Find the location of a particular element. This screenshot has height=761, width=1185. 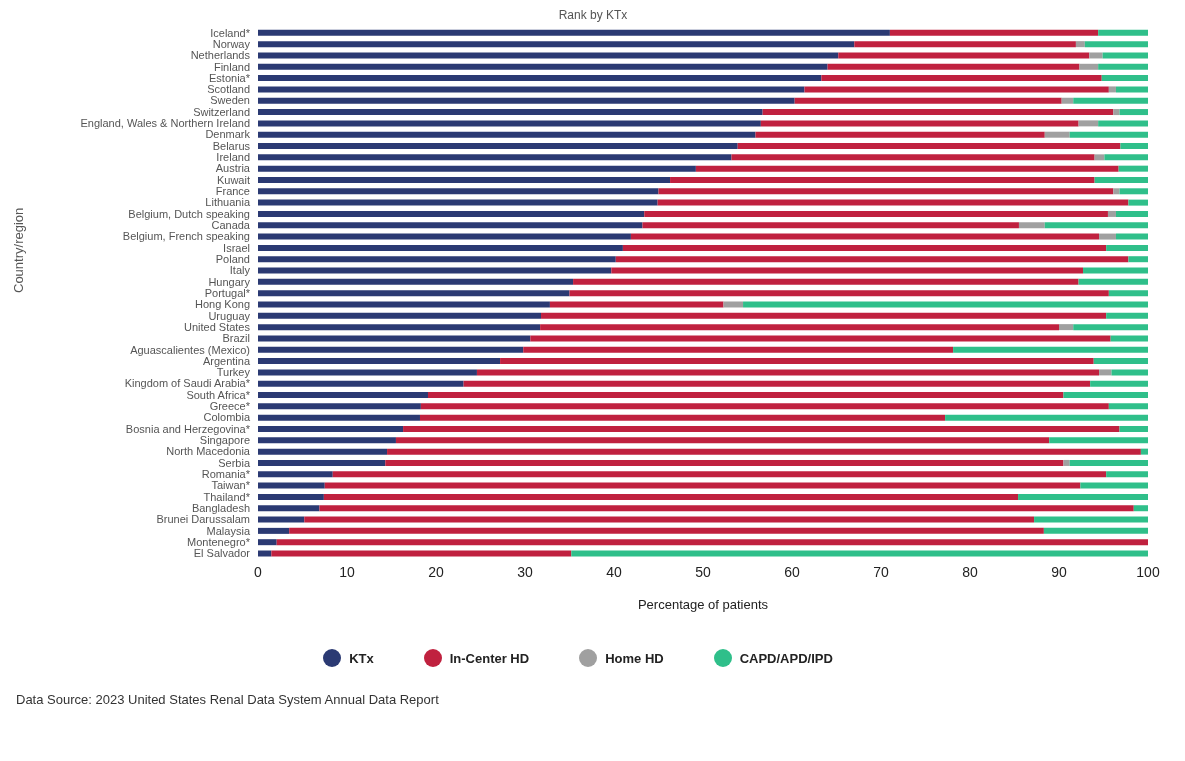

chart-title: Rank by KTx is located at coordinates (593, 15).